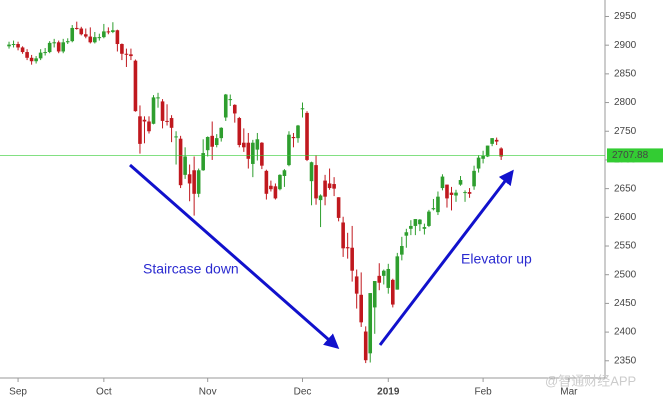  I want to click on y-tick-label: 2950, so click(625, 16).